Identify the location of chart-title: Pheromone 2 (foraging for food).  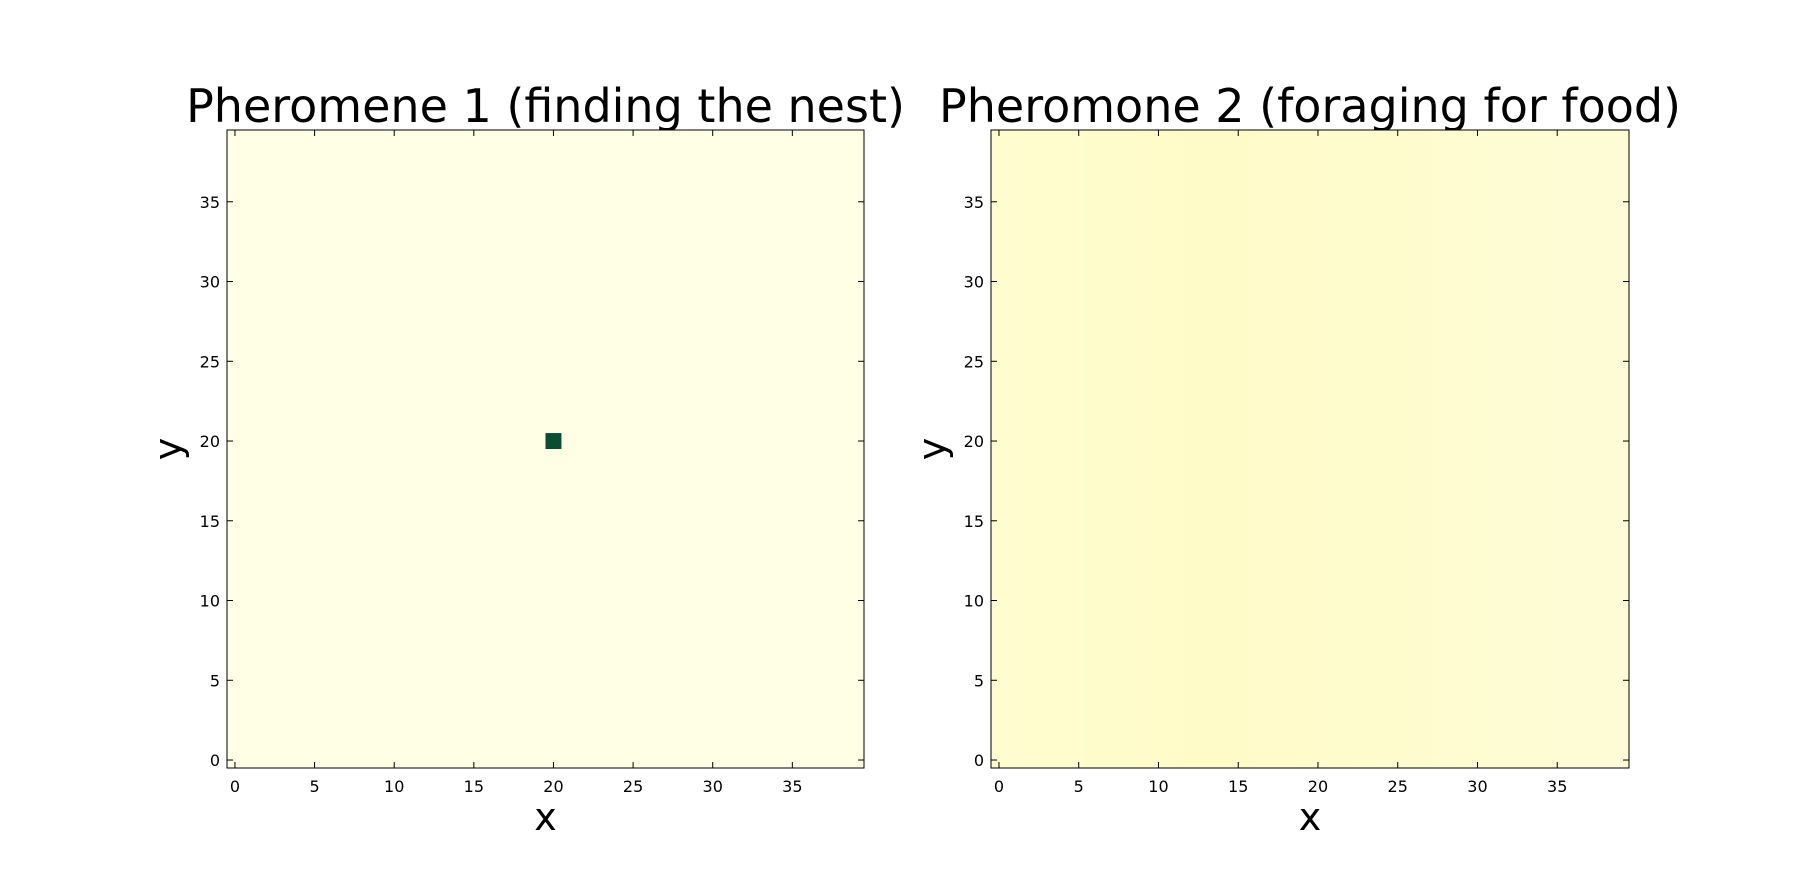
(1310, 106).